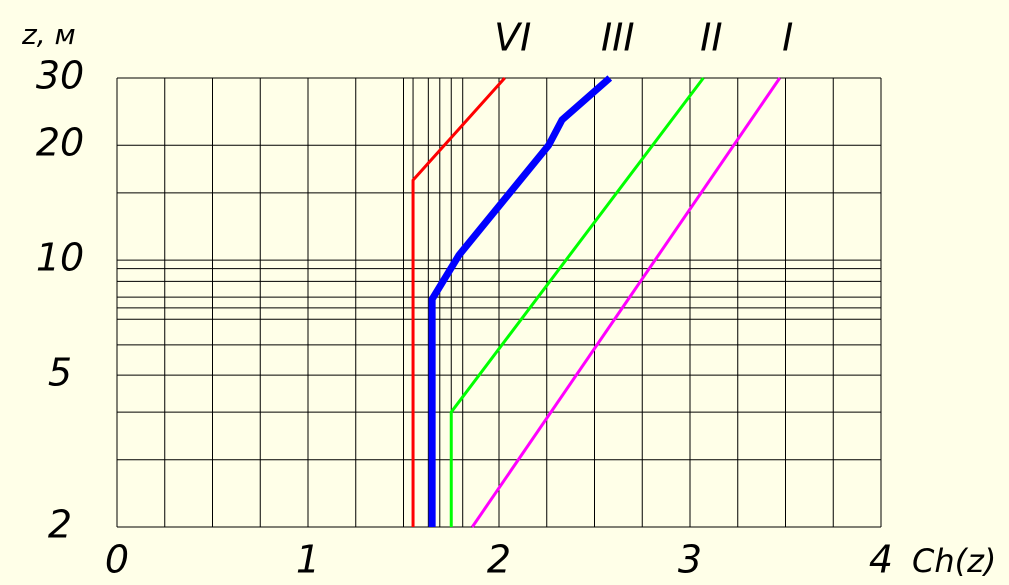 The image size is (1009, 585). What do you see at coordinates (711, 38) in the screenshot?
I see `series-label: II` at bounding box center [711, 38].